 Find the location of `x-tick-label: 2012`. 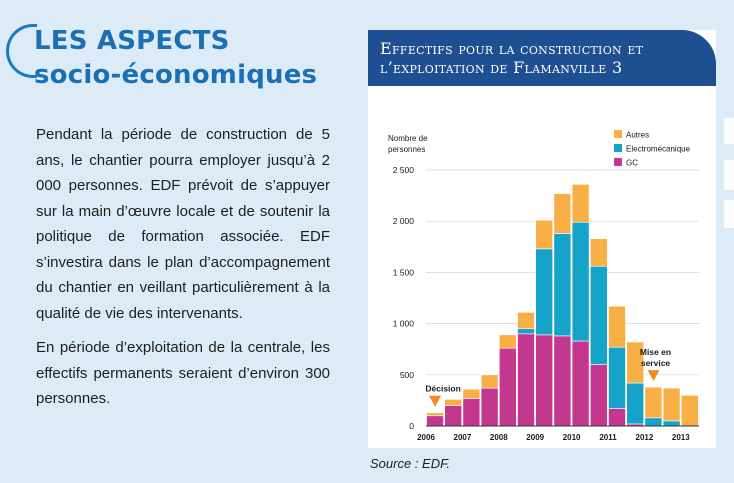

x-tick-label: 2012 is located at coordinates (645, 437).